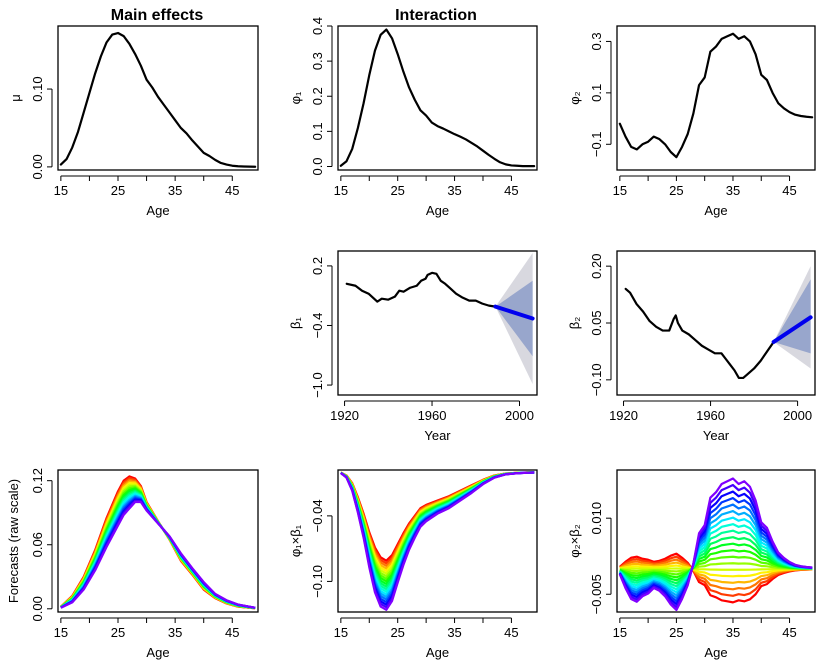 Image resolution: width=830 pixels, height=663 pixels. Describe the element at coordinates (789, 632) in the screenshot. I see `phi2_beta2-x-tick-label: 45` at that location.